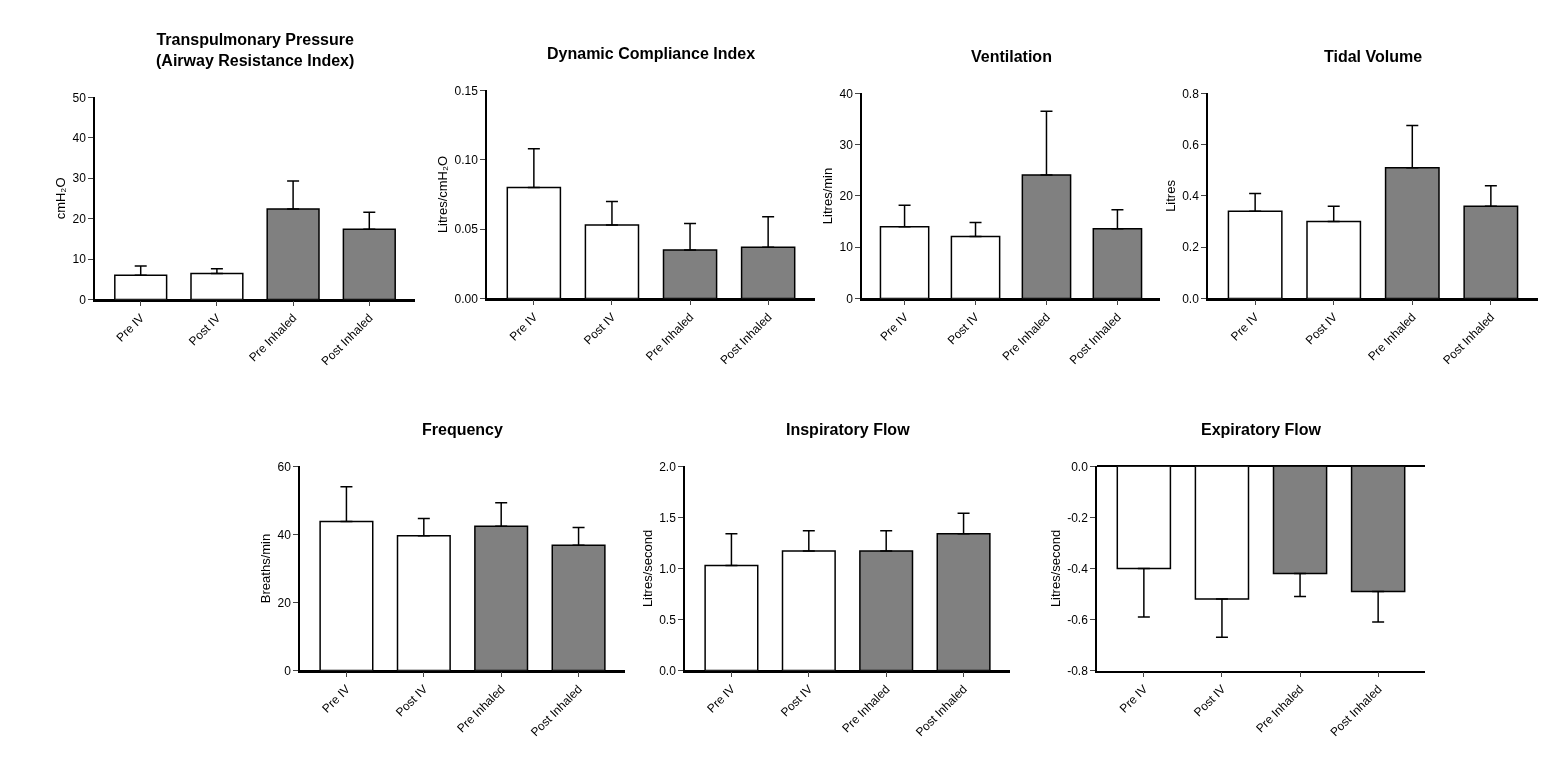 This screenshot has height=759, width=1543. What do you see at coordinates (466, 90) in the screenshot?
I see `y-tick-label: 0.15` at bounding box center [466, 90].